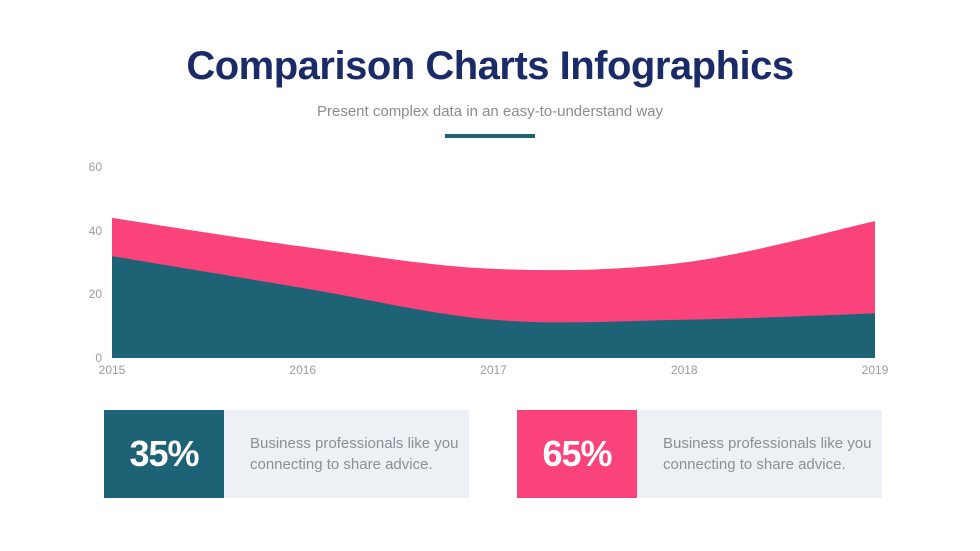  I want to click on percent-box-pink: 65%, so click(577, 454).